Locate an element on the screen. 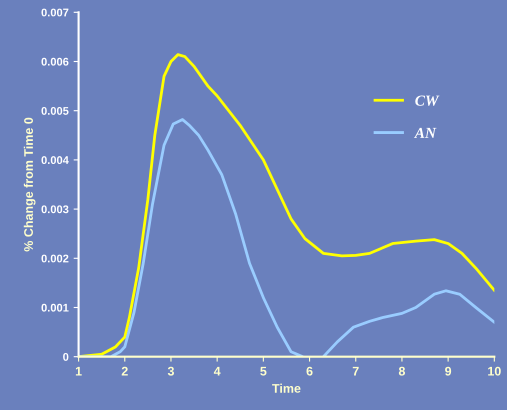 The image size is (507, 410). x-tick-label: 7 is located at coordinates (355, 371).